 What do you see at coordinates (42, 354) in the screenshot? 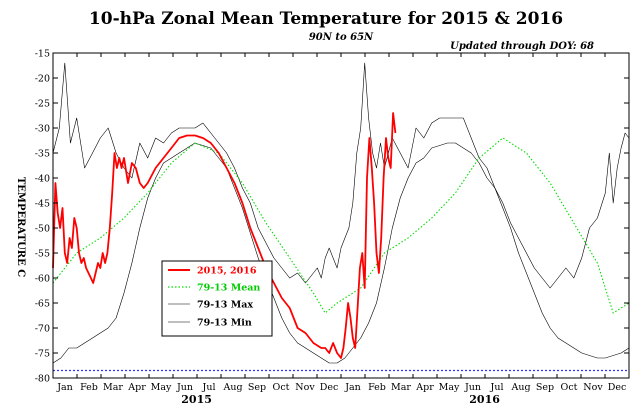
I see `y-tick-label: -75` at bounding box center [42, 354].